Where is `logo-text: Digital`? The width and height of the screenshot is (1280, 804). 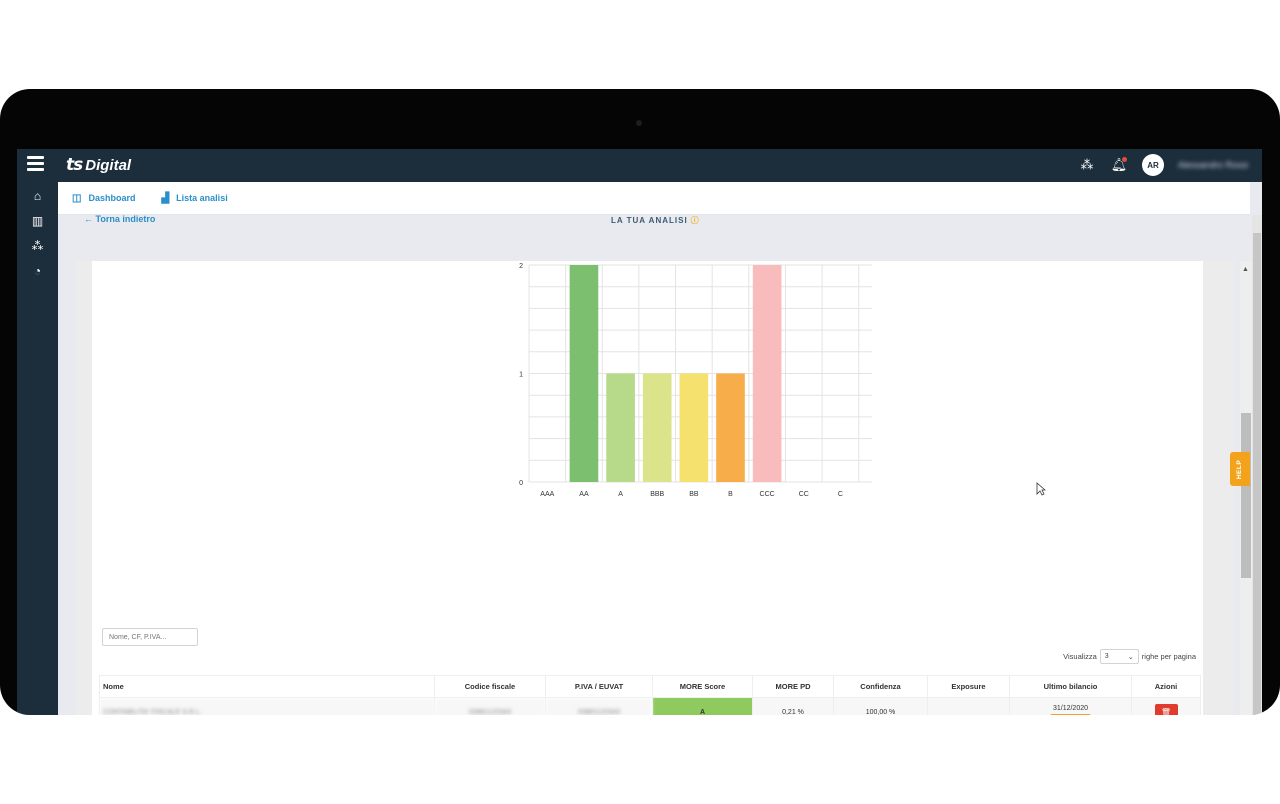
logo-text: Digital is located at coordinates (108, 165).